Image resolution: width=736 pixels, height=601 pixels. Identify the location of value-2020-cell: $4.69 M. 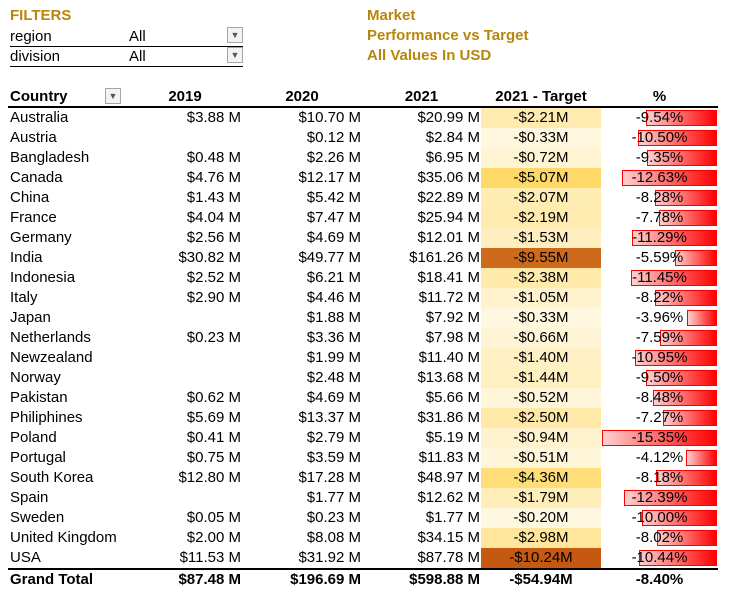
(333, 237).